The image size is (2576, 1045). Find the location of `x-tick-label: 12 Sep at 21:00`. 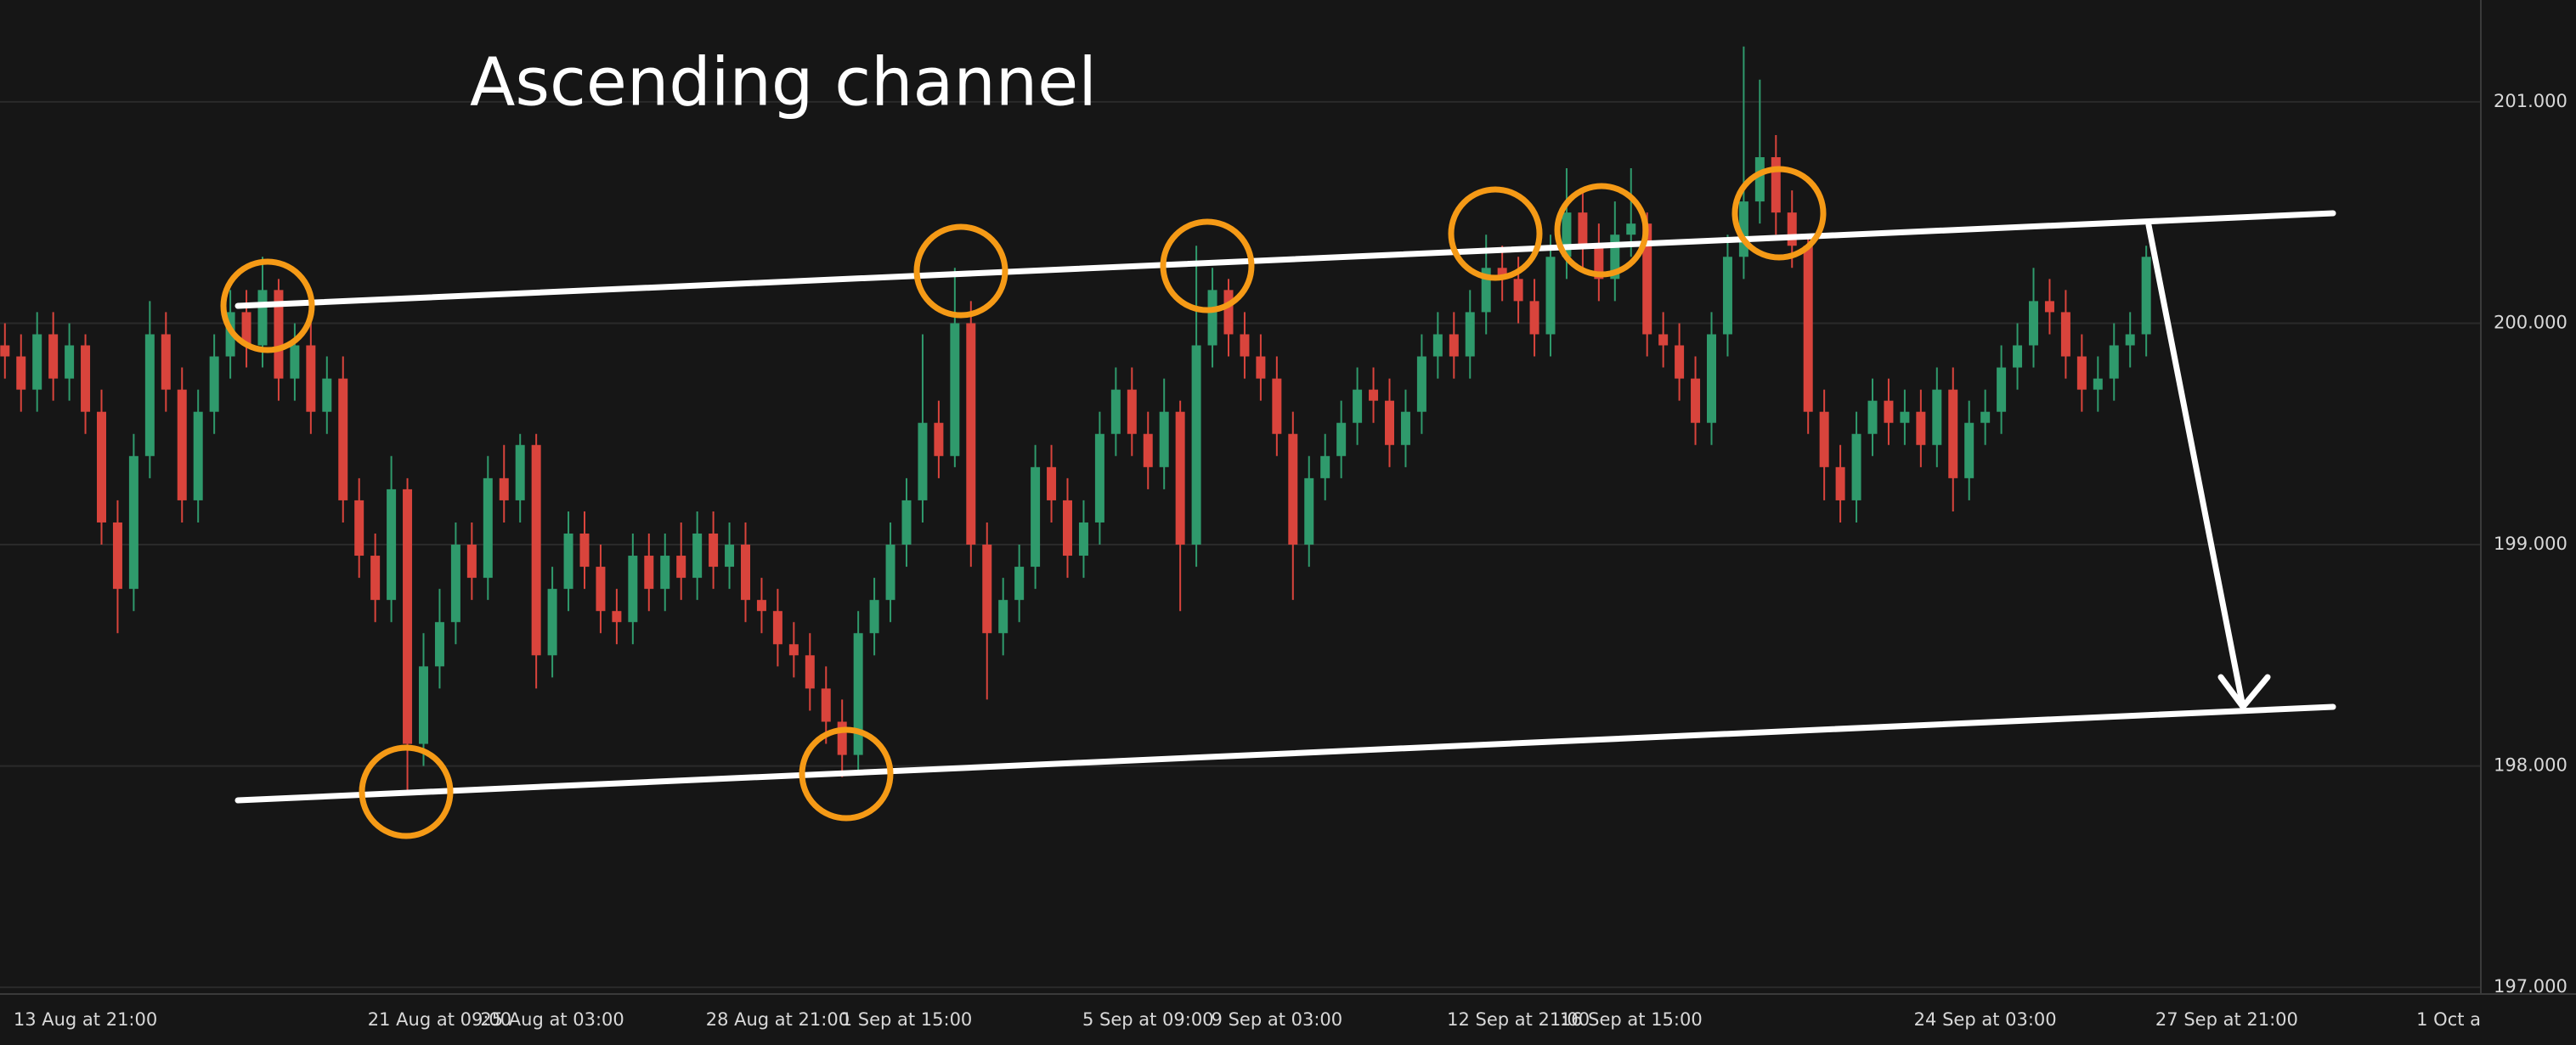

x-tick-label: 12 Sep at 21:00 is located at coordinates (1518, 1019).